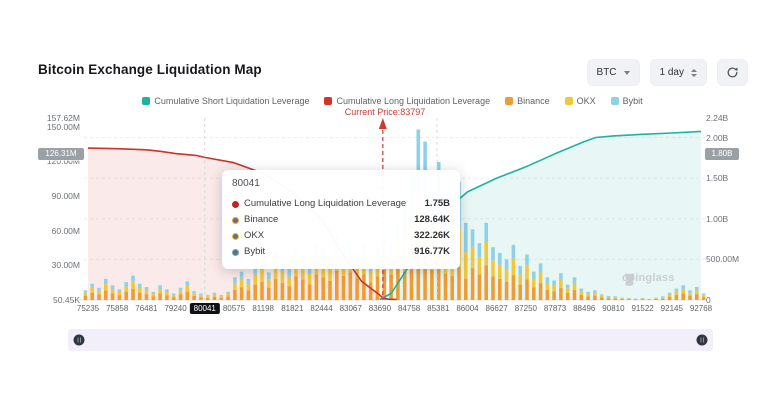 The image size is (780, 420). What do you see at coordinates (702, 340) in the screenshot?
I see `datazoom-right-handle` at bounding box center [702, 340].